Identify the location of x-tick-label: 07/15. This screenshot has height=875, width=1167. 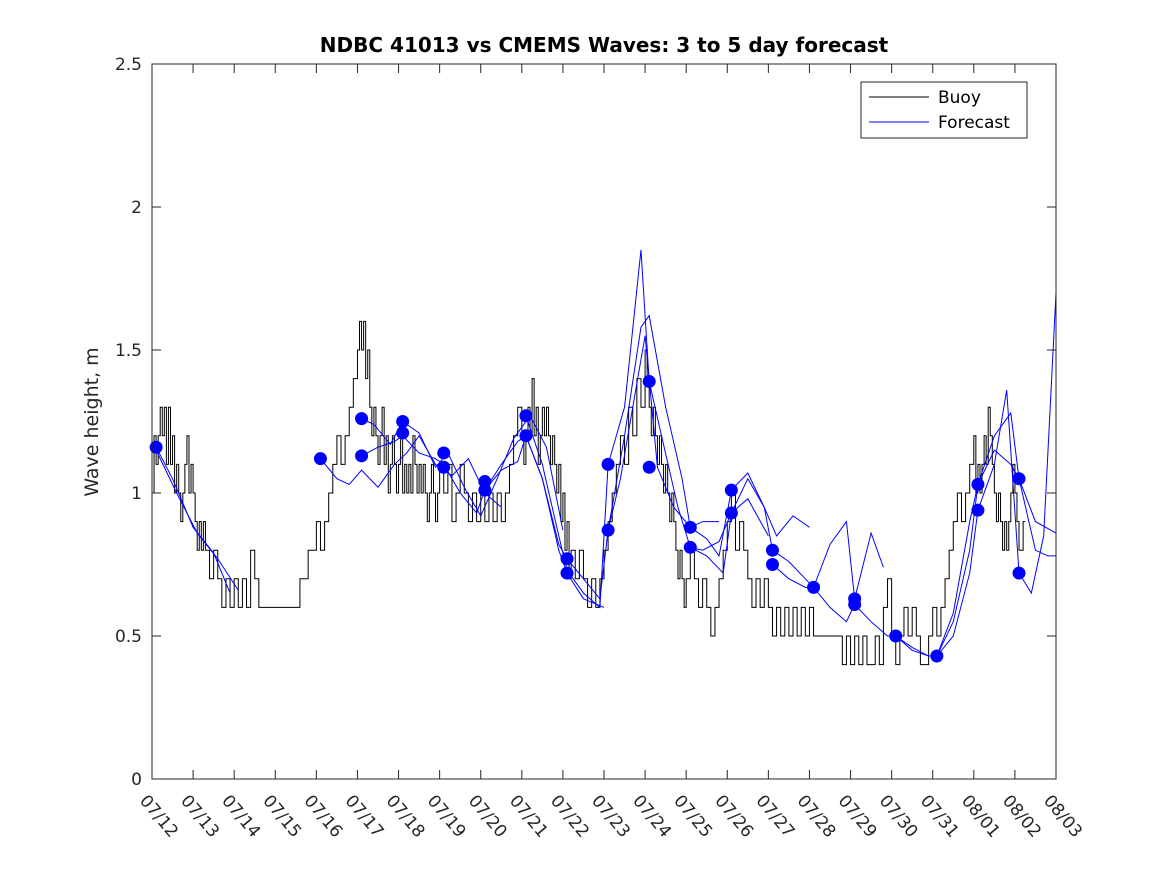
(281, 816).